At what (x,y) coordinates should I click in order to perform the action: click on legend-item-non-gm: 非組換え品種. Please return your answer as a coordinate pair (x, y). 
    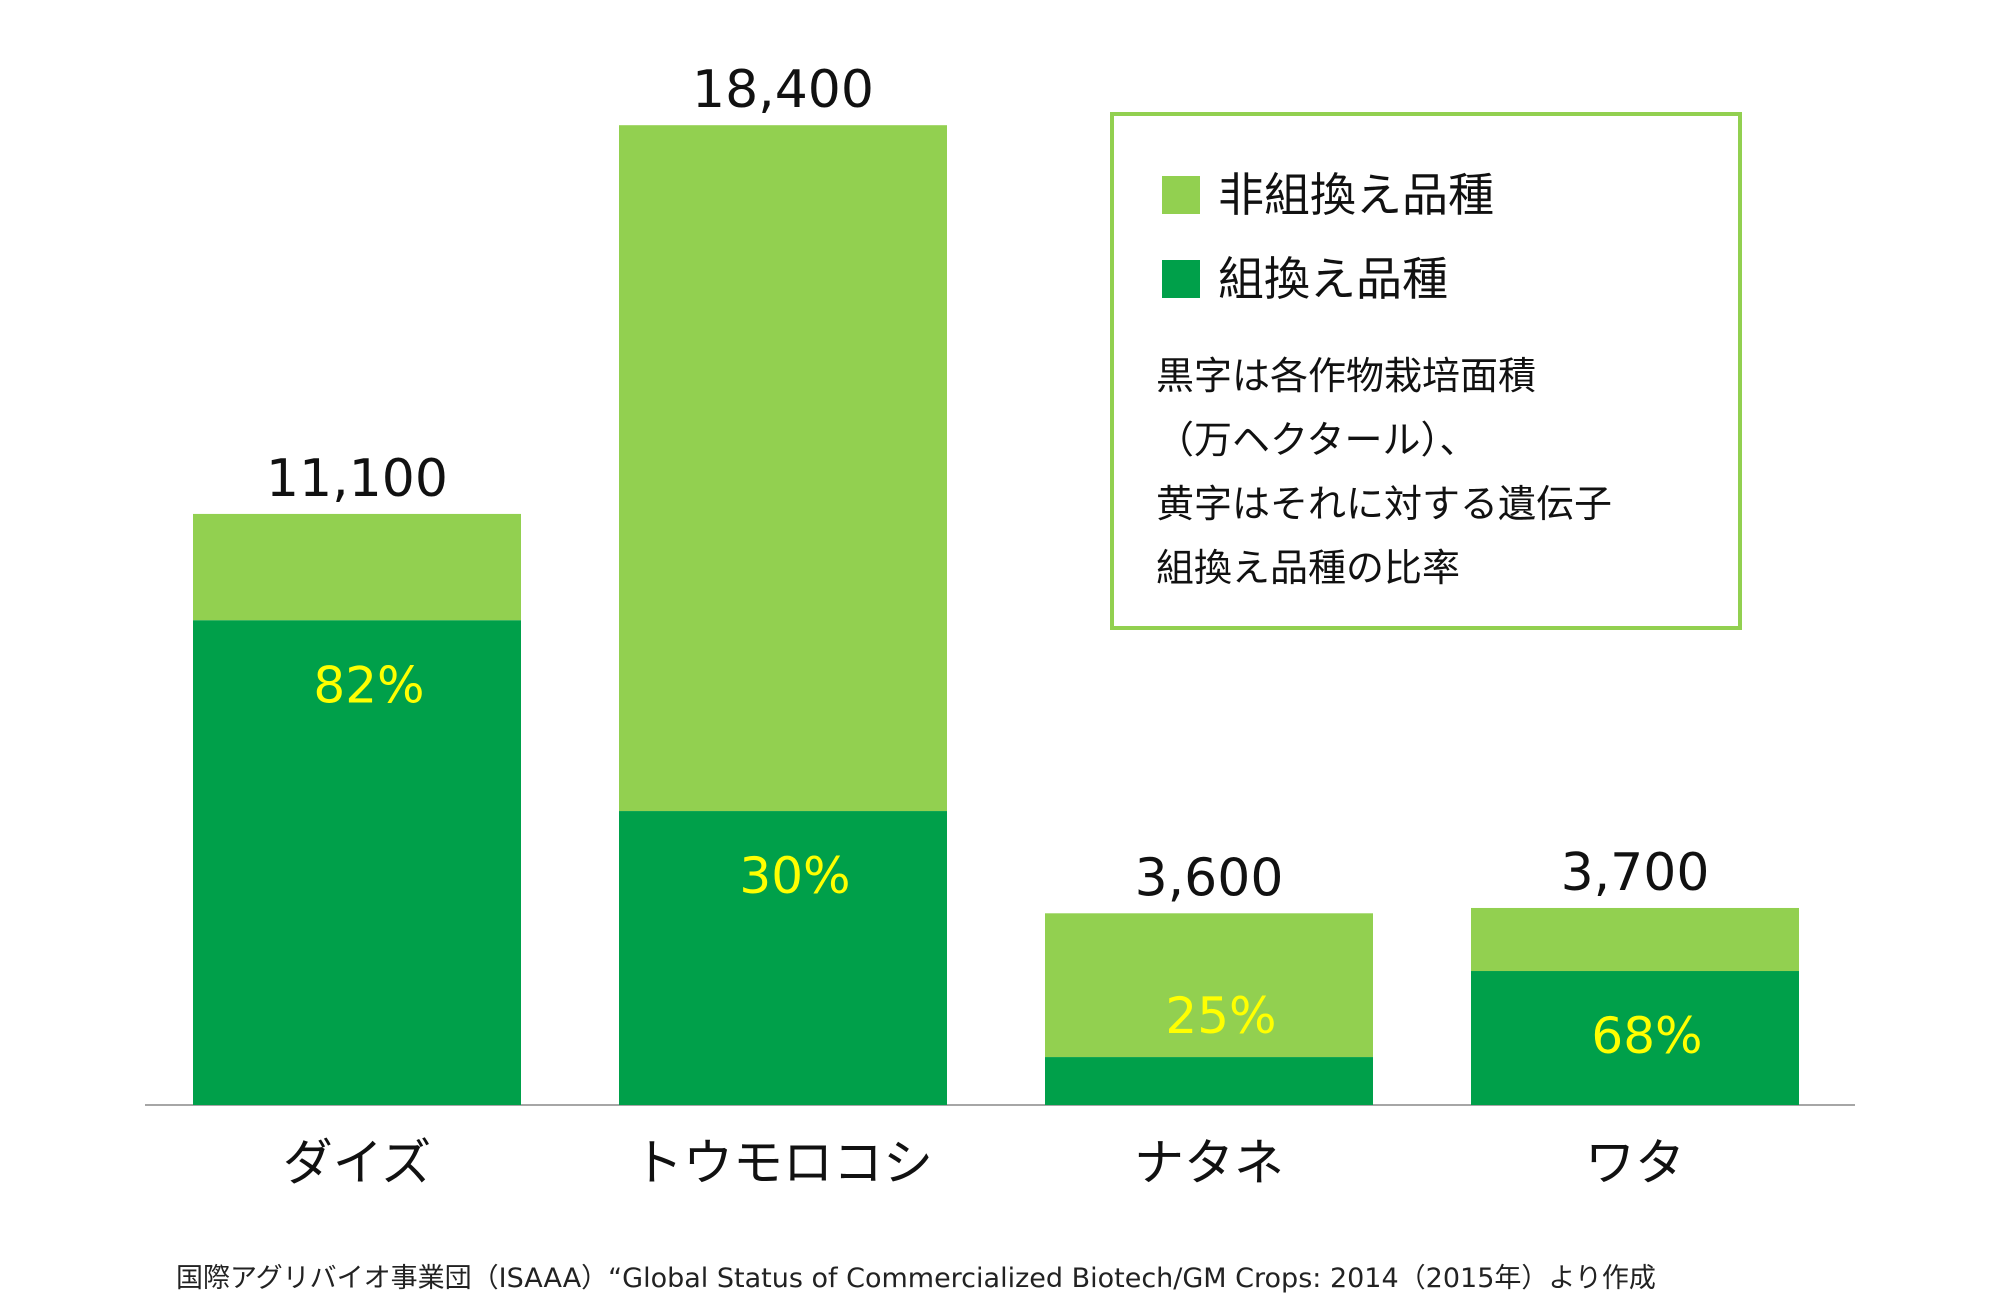
    Looking at the image, I should click on (1328, 195).